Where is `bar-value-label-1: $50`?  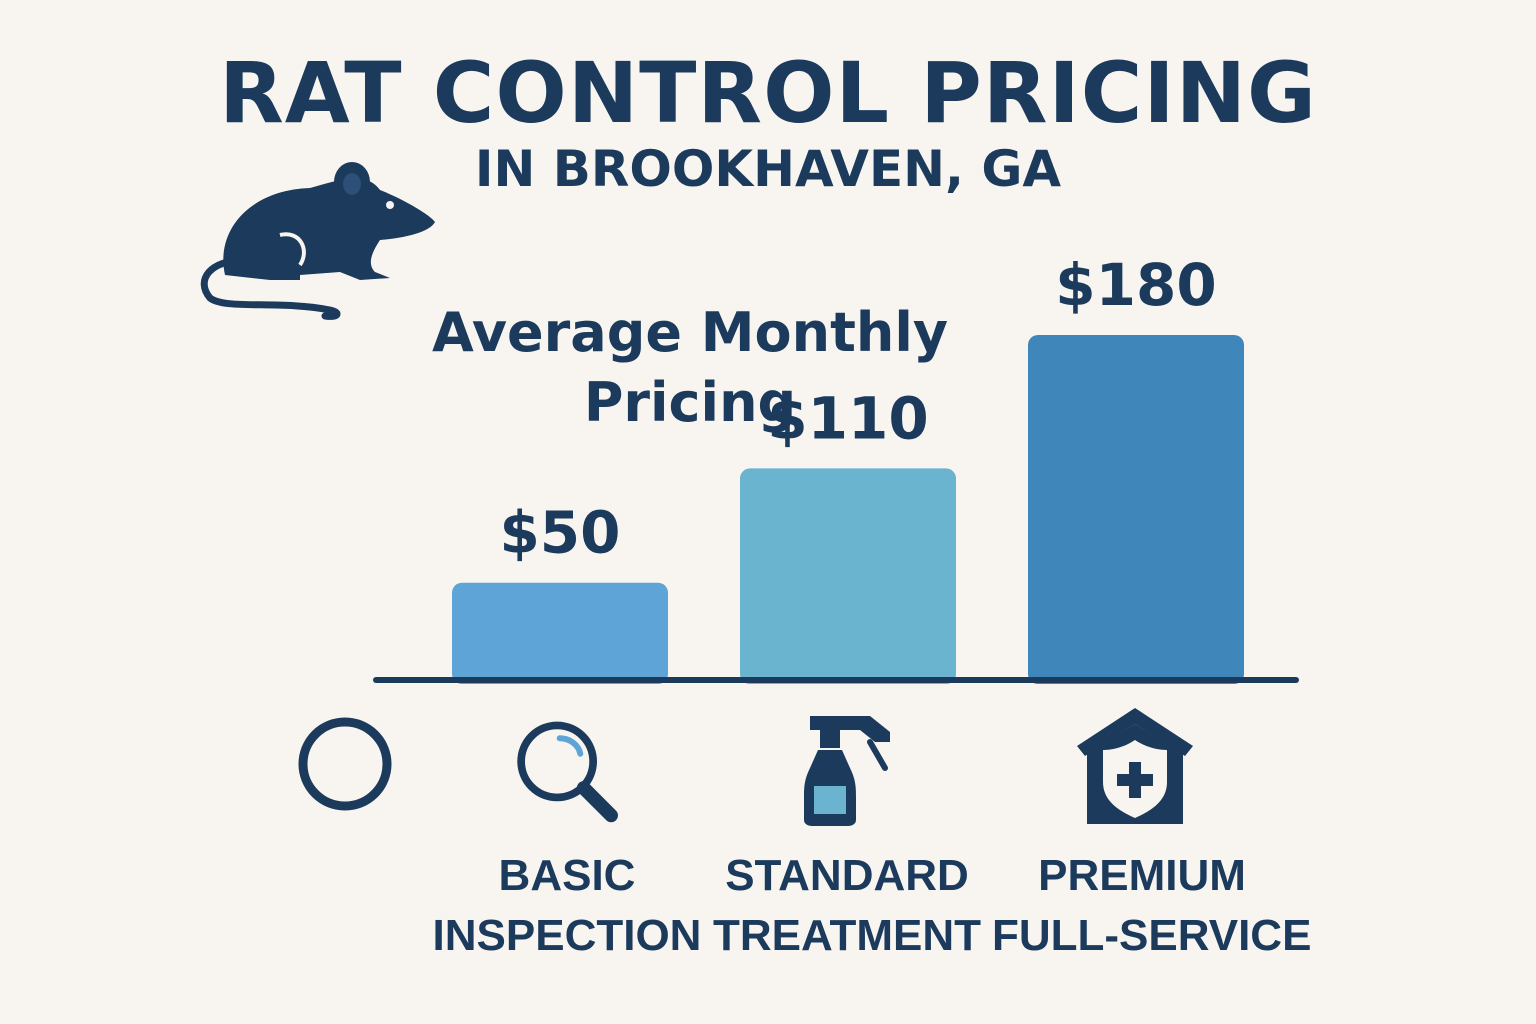
bar-value-label-1: $50 is located at coordinates (559, 533).